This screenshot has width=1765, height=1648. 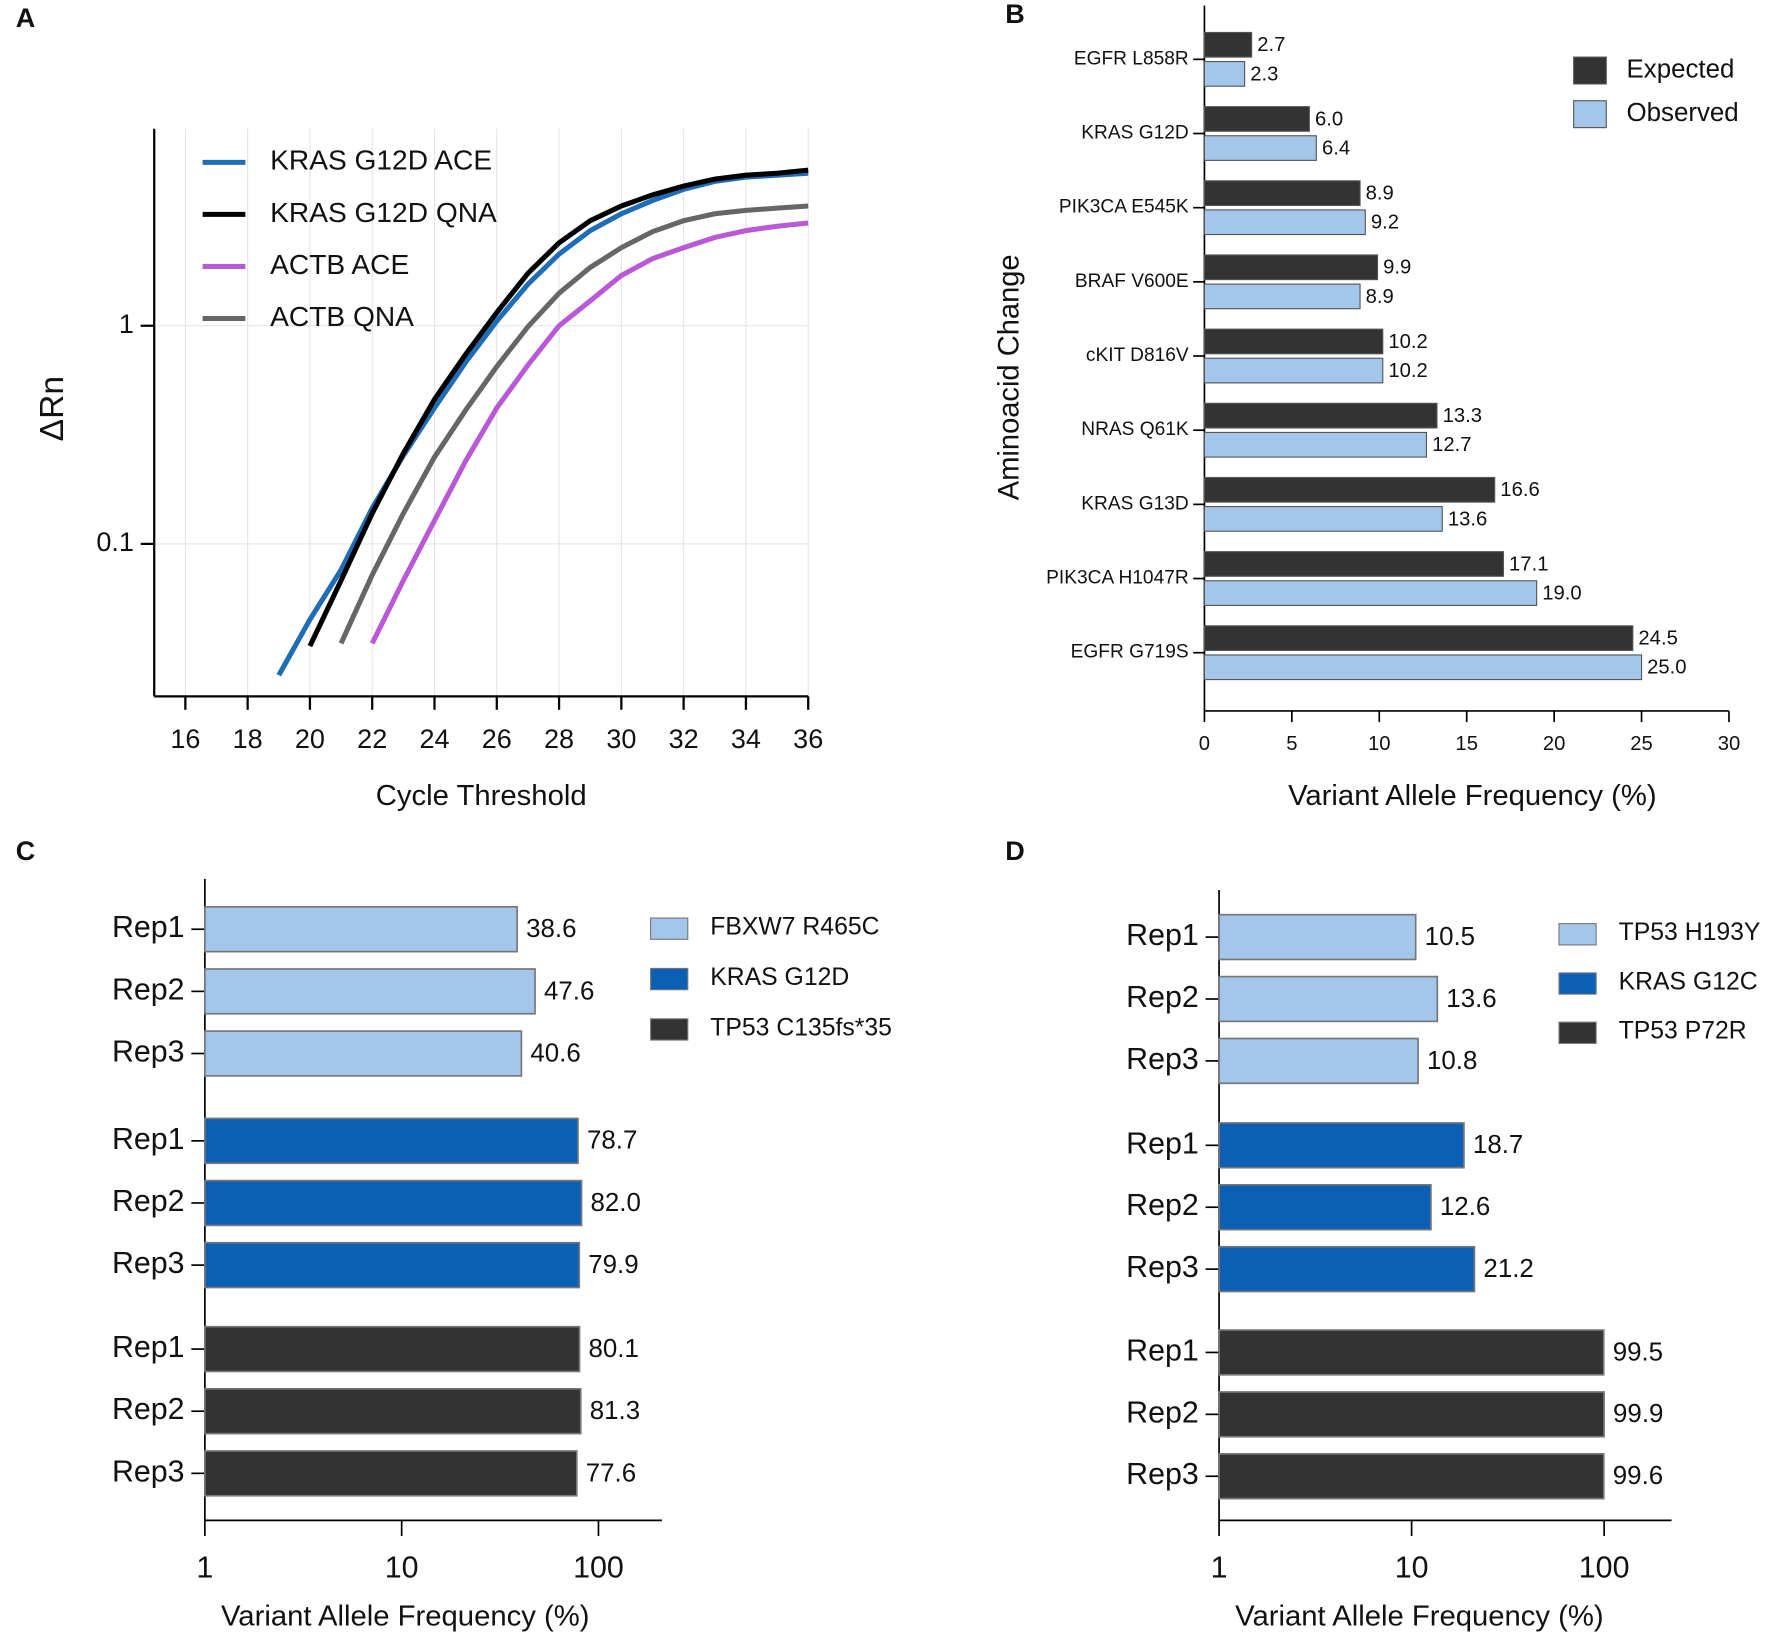 What do you see at coordinates (569, 991) in the screenshot?
I see `value-label: 47.6` at bounding box center [569, 991].